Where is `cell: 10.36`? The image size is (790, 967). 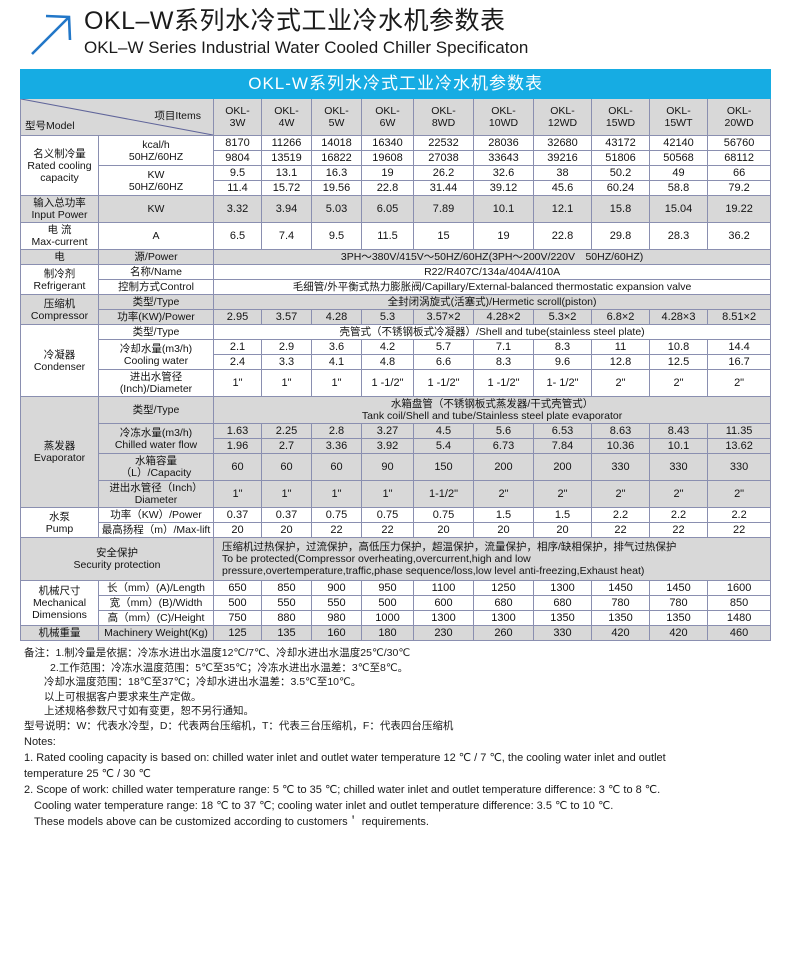 cell: 10.36 is located at coordinates (620, 446).